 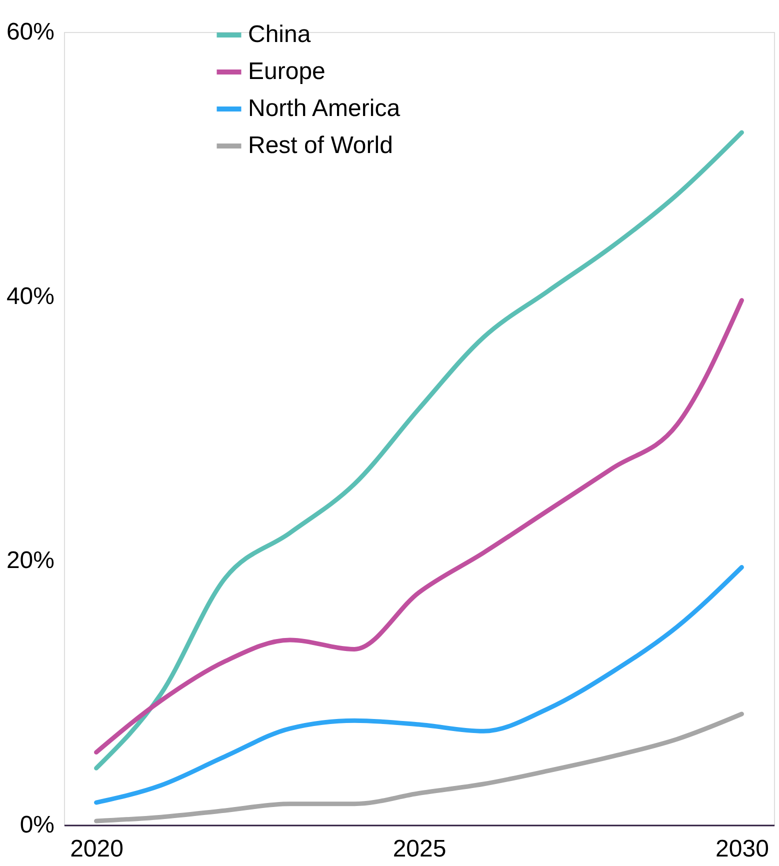 I want to click on legend-label: North America, so click(x=324, y=108).